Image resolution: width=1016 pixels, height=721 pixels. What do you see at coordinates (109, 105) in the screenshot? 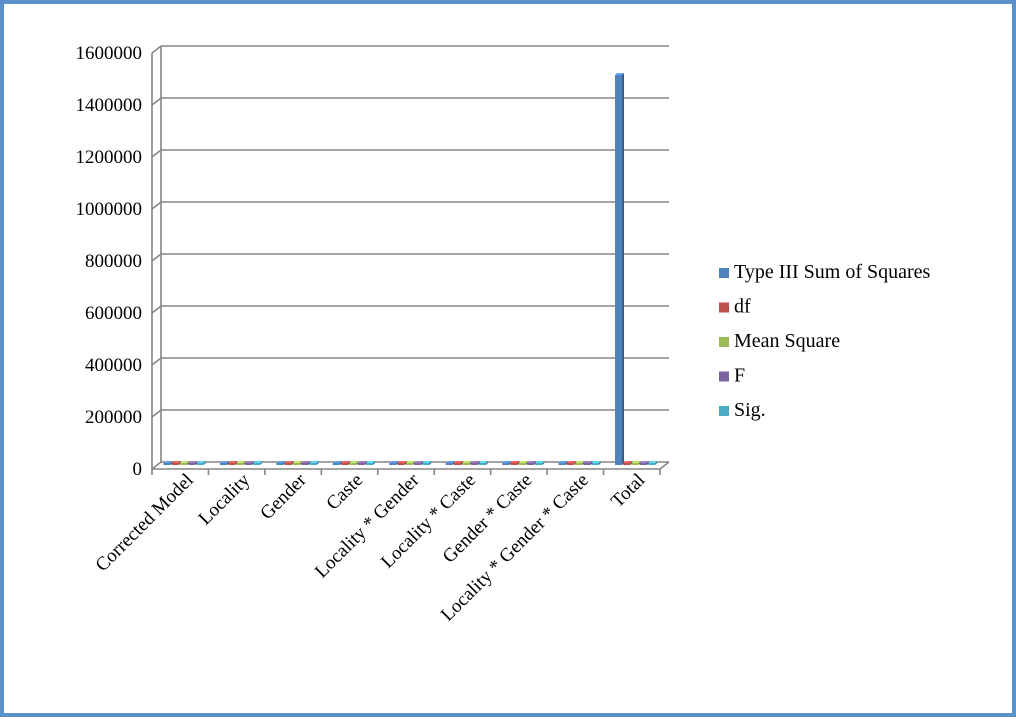
I see `y-tick-label: 1400000` at bounding box center [109, 105].